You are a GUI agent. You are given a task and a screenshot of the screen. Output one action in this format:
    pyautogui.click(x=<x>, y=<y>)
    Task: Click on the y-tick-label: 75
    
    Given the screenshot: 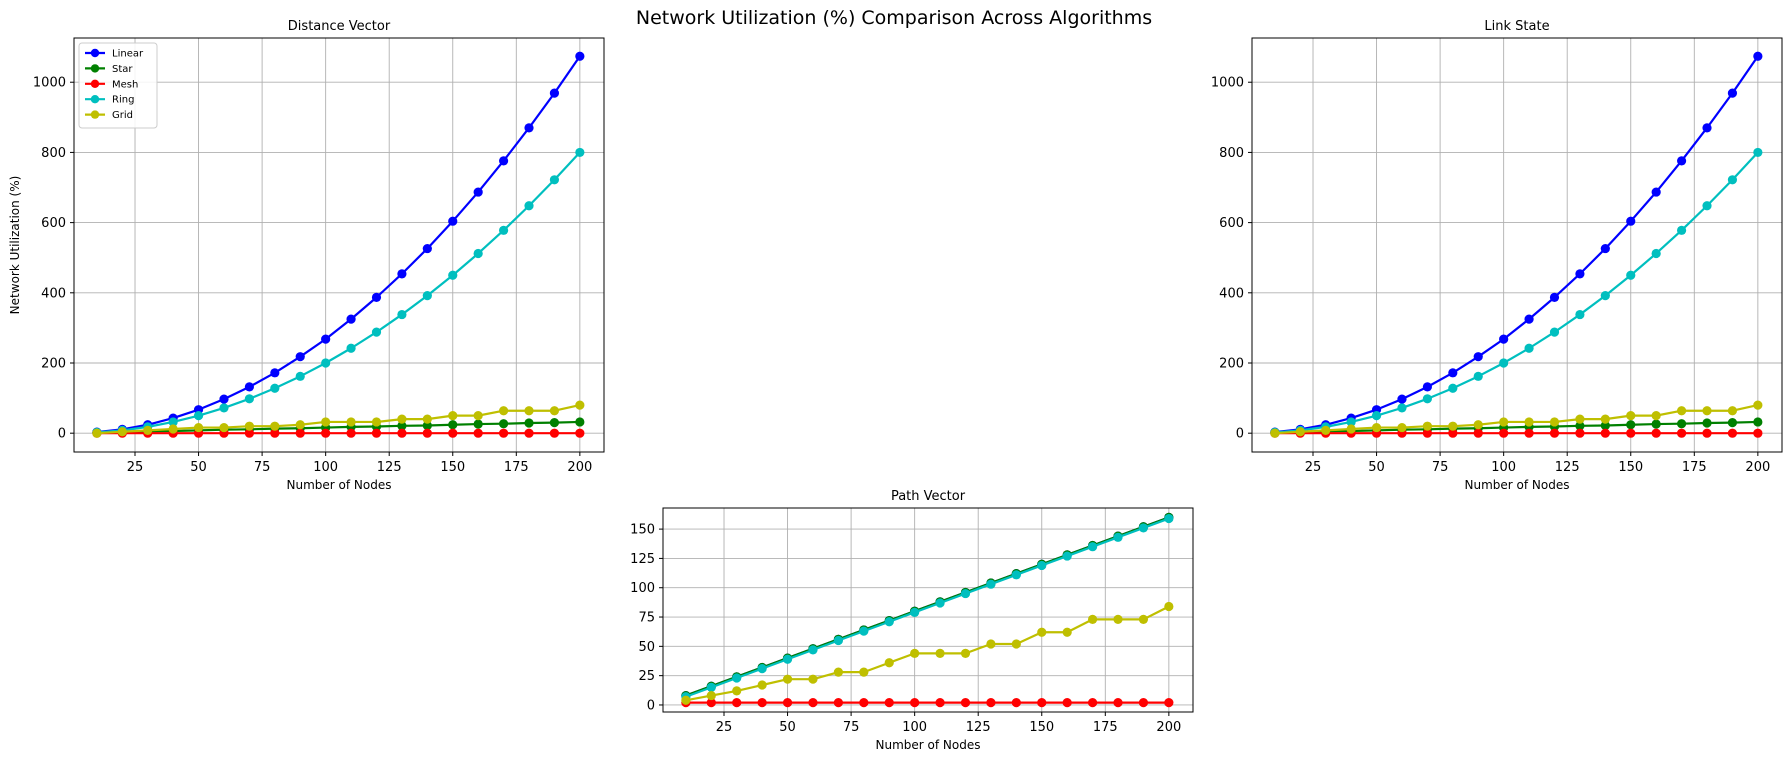 What is the action you would take?
    pyautogui.click(x=646, y=618)
    